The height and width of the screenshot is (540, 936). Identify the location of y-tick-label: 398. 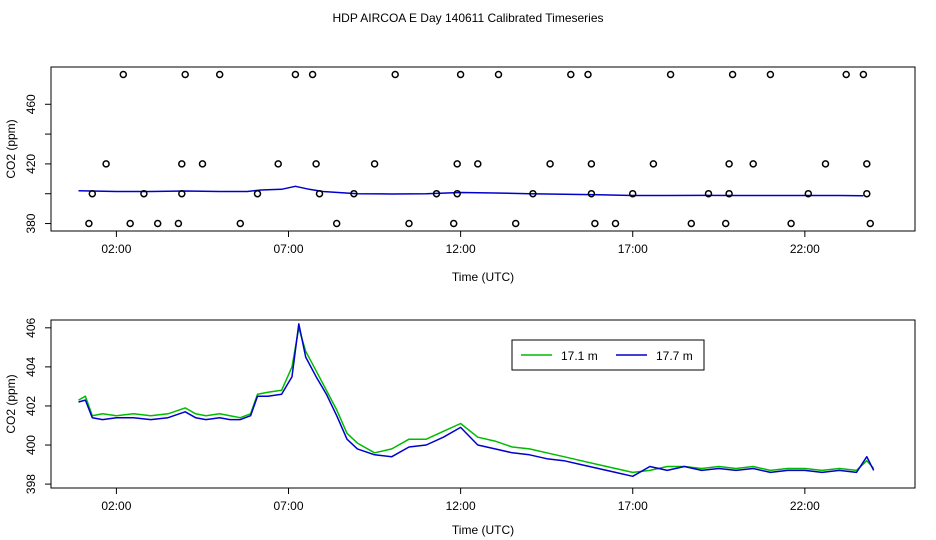
(31, 484).